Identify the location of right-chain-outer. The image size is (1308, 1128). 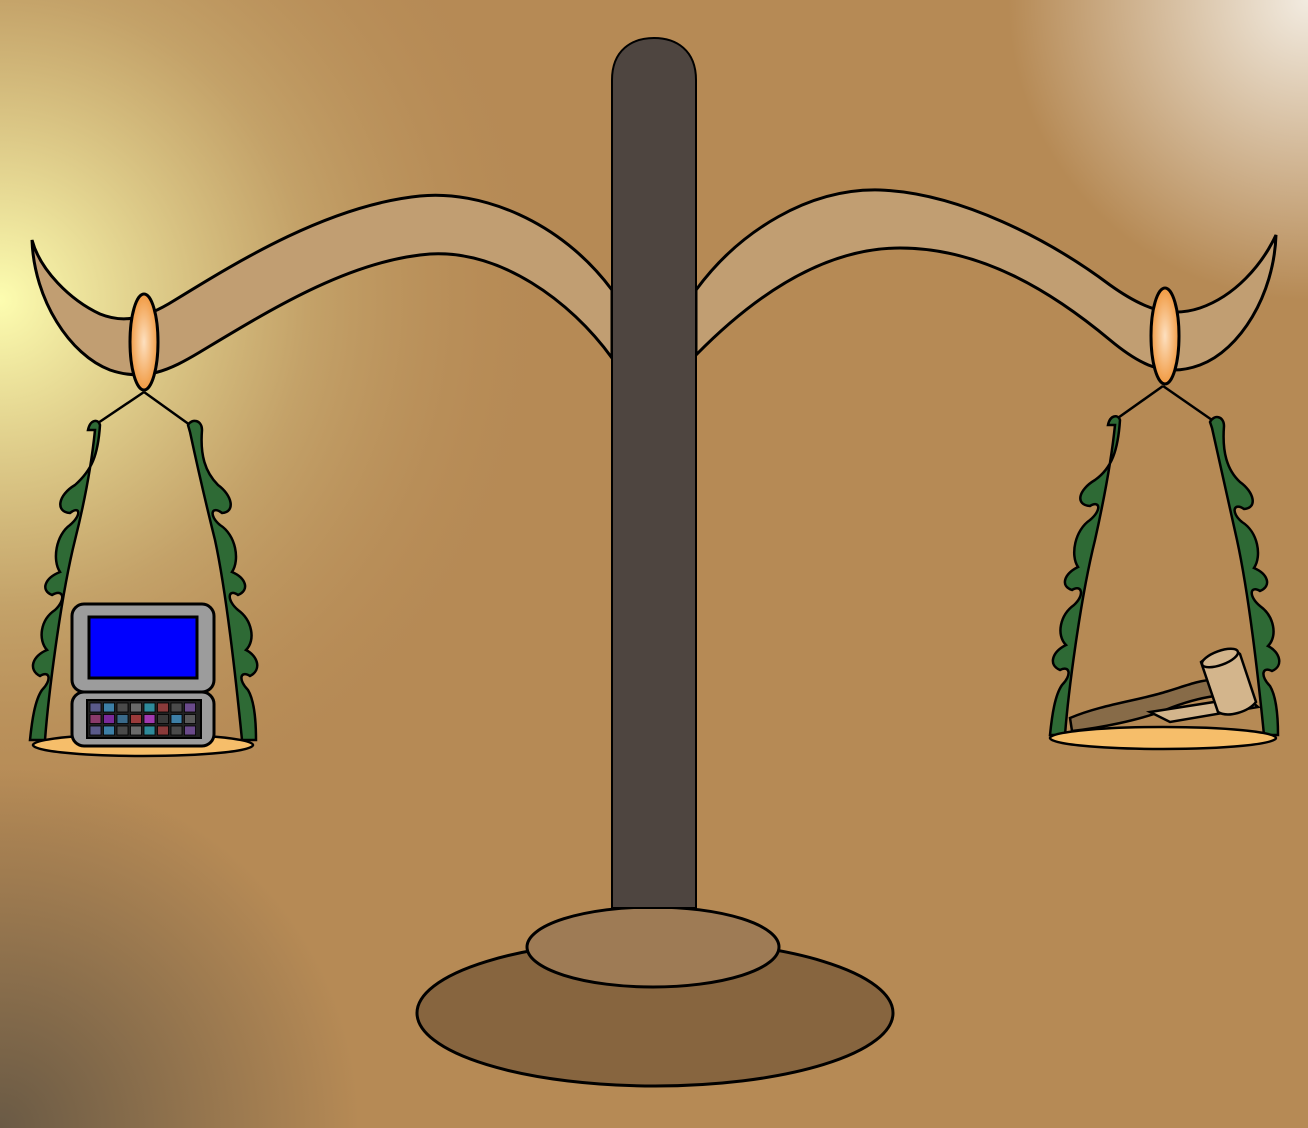
(1085, 576).